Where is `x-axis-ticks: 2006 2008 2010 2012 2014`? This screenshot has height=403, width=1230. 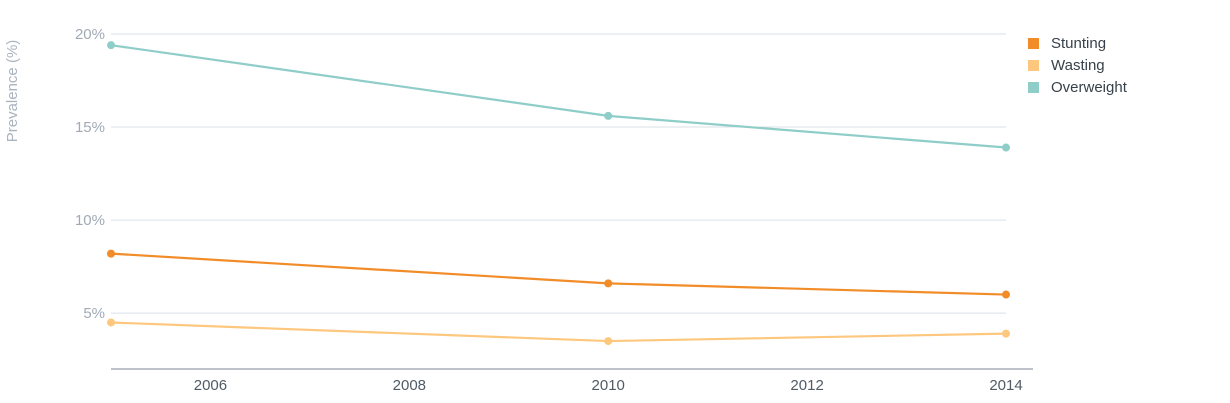
x-axis-ticks: 2006 2008 2010 2012 2014 is located at coordinates (608, 385).